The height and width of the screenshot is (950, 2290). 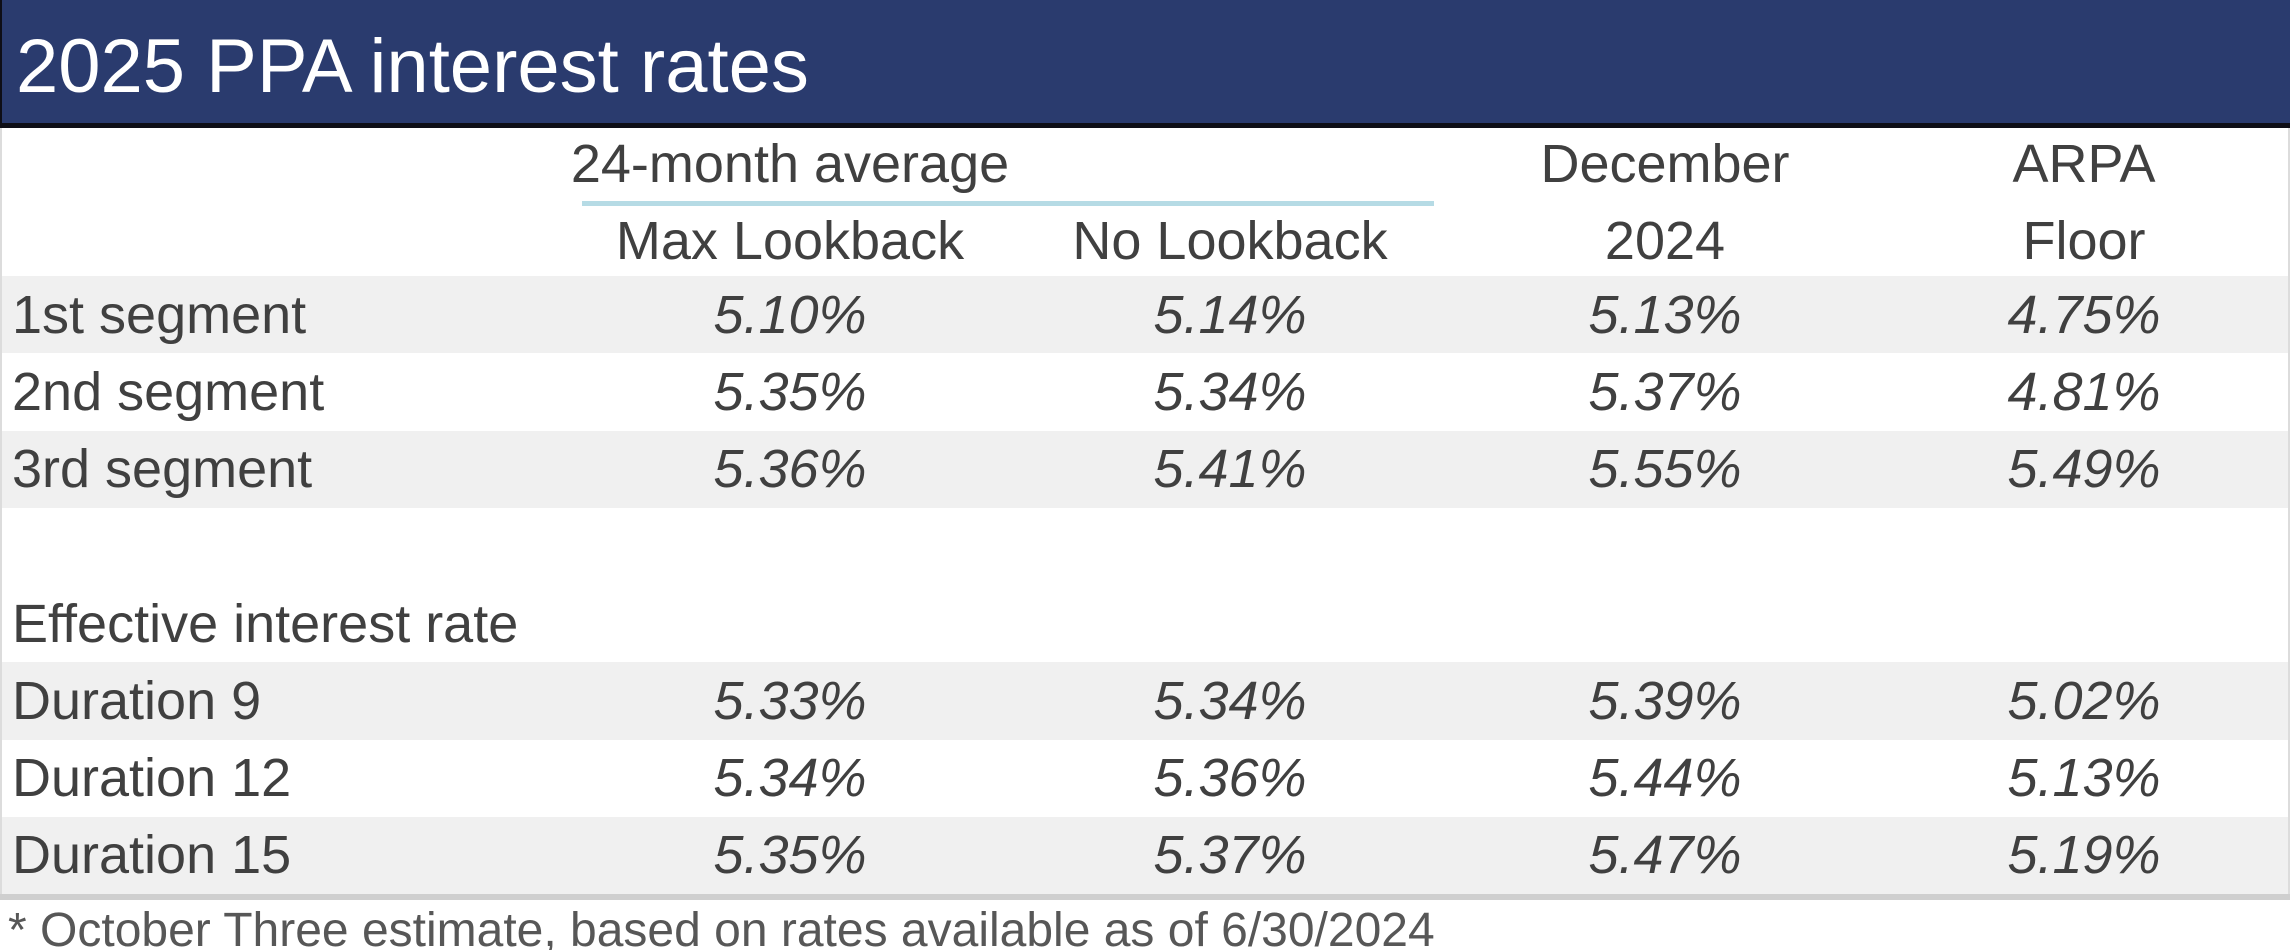 I want to click on column-header-december-line2: 2024, so click(x=1665, y=240).